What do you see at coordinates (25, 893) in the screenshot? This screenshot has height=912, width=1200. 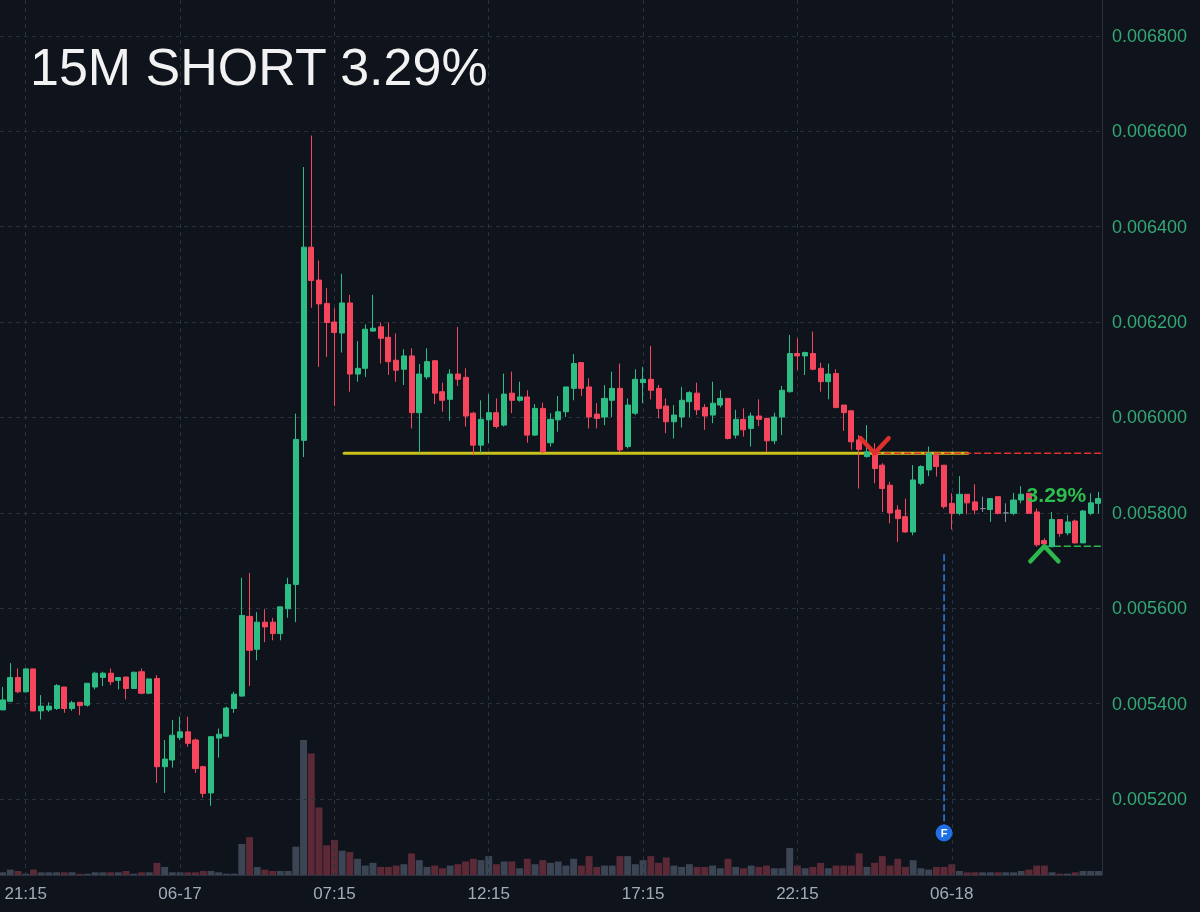 I see `x-tick-label: 21:15` at bounding box center [25, 893].